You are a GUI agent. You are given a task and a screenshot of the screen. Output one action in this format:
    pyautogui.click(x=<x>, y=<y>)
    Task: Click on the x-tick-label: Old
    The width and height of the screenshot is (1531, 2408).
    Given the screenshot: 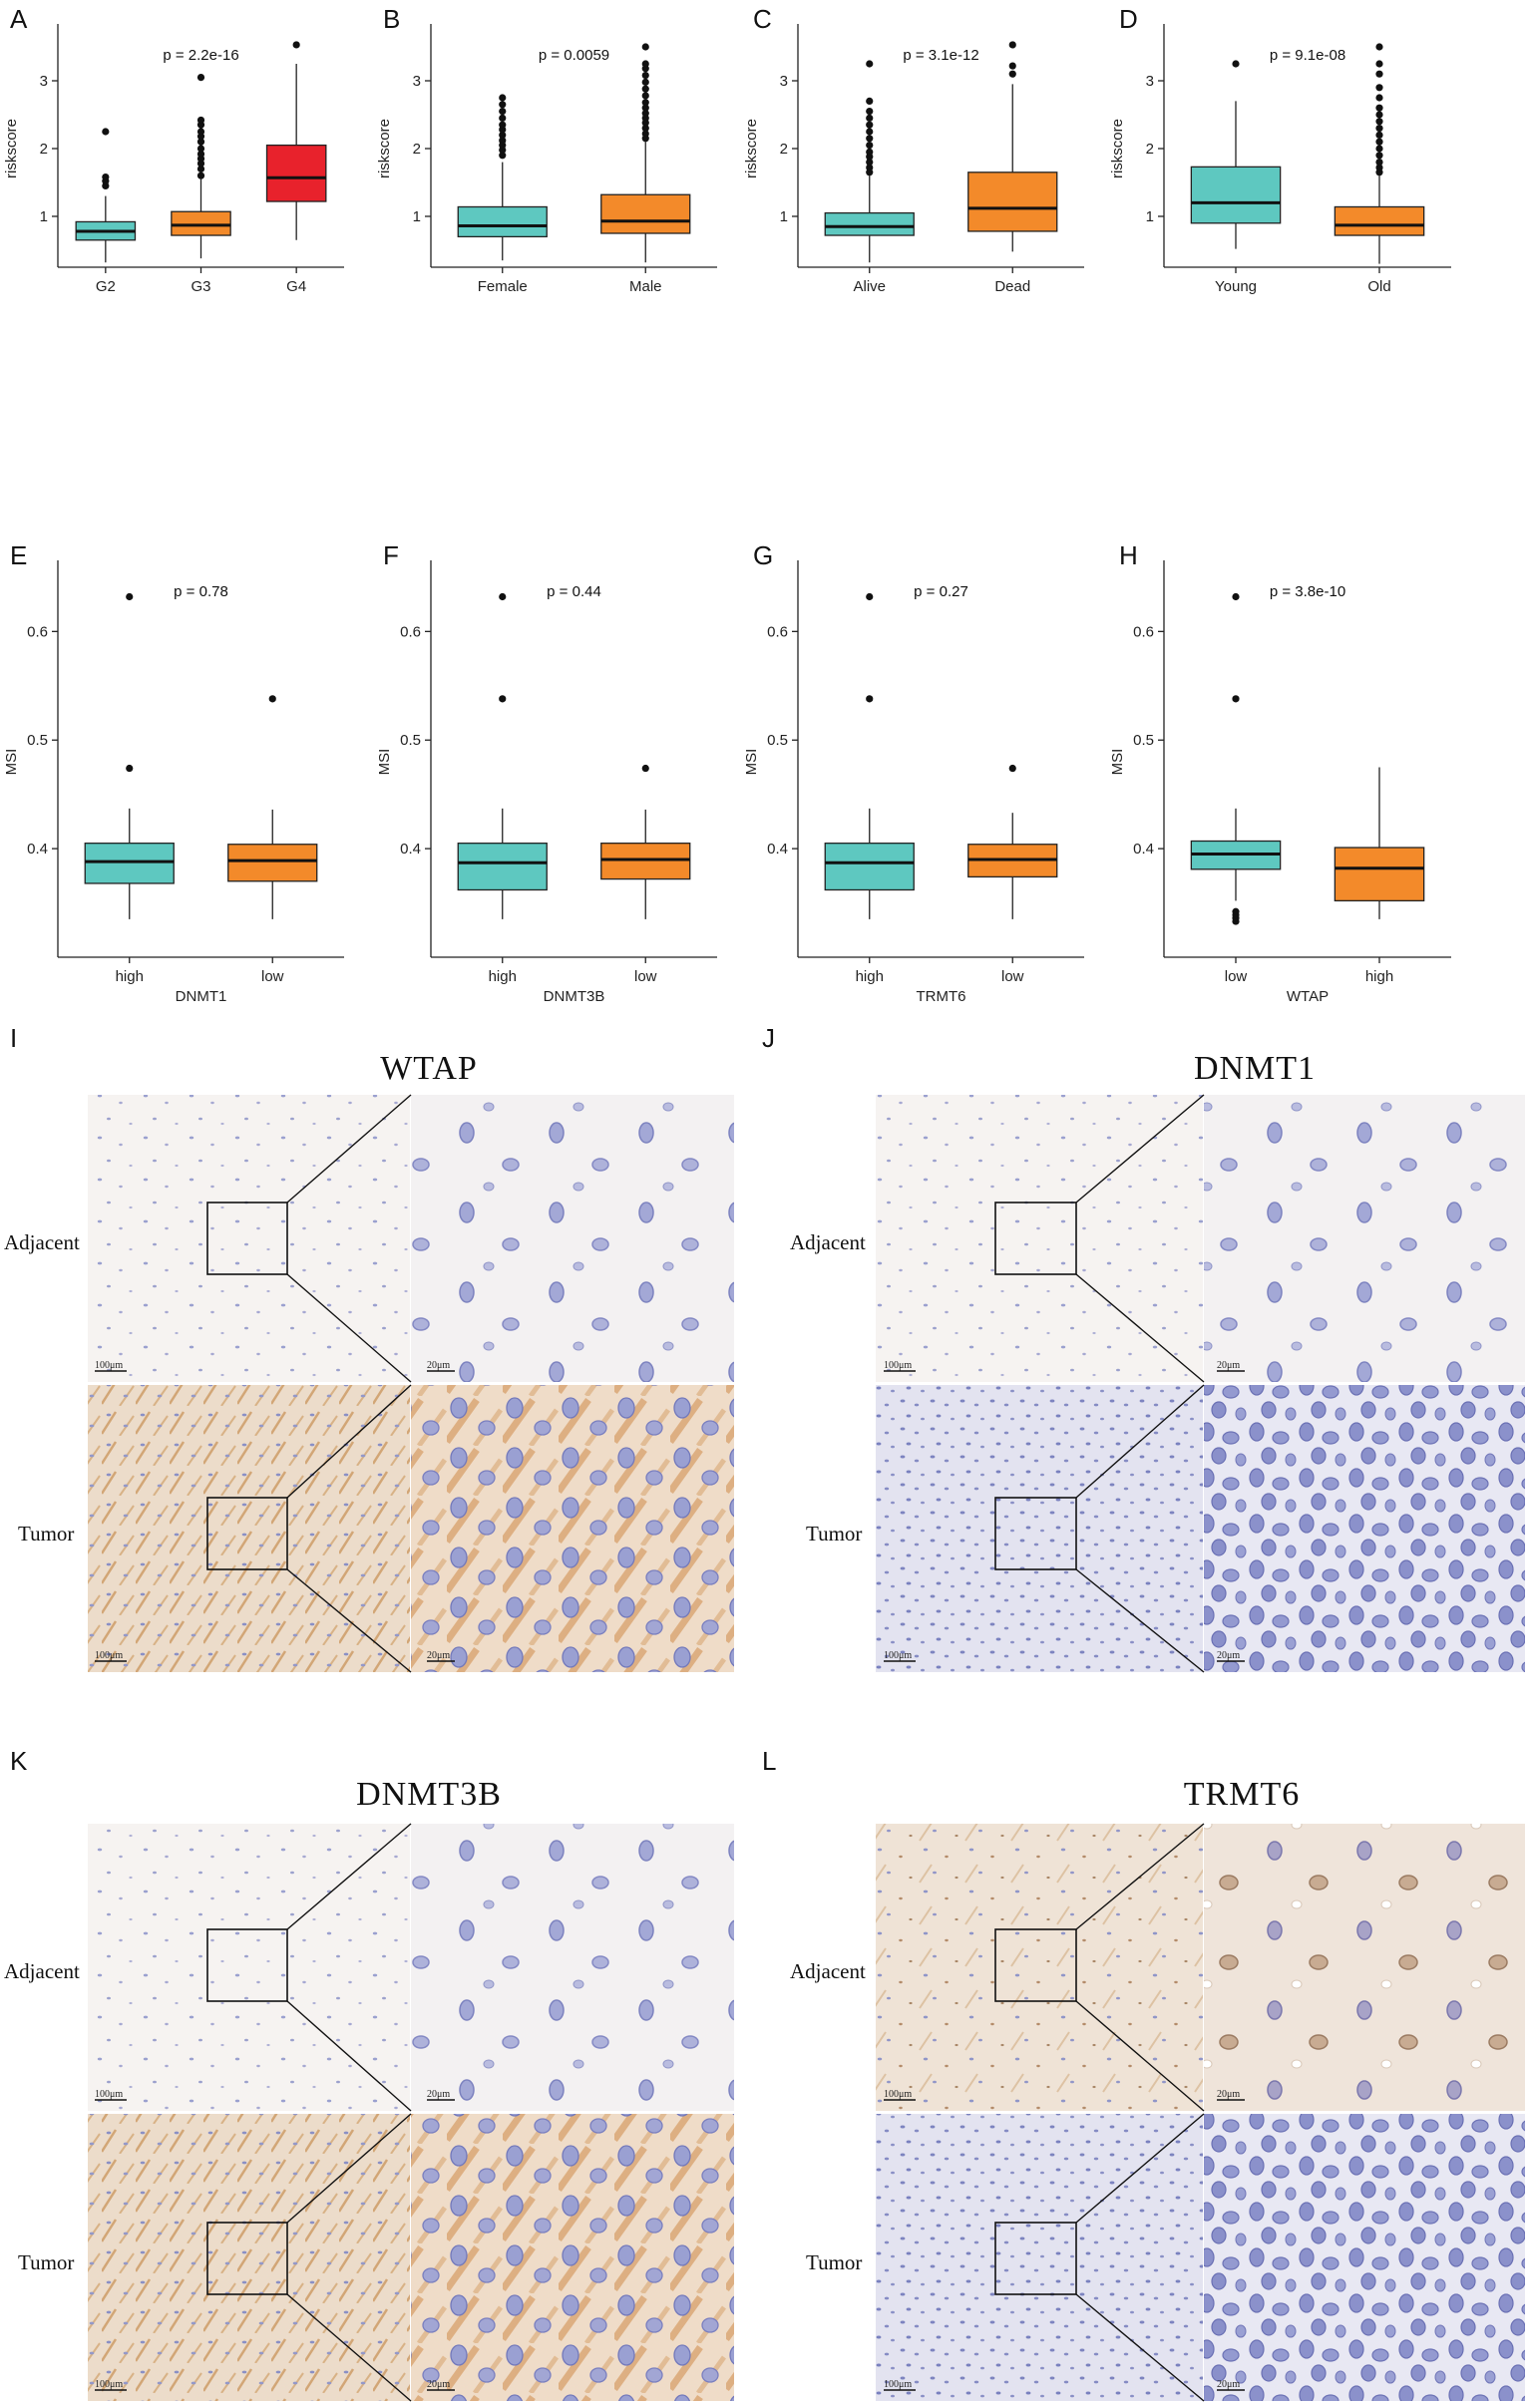 What is the action you would take?
    pyautogui.click(x=1378, y=287)
    